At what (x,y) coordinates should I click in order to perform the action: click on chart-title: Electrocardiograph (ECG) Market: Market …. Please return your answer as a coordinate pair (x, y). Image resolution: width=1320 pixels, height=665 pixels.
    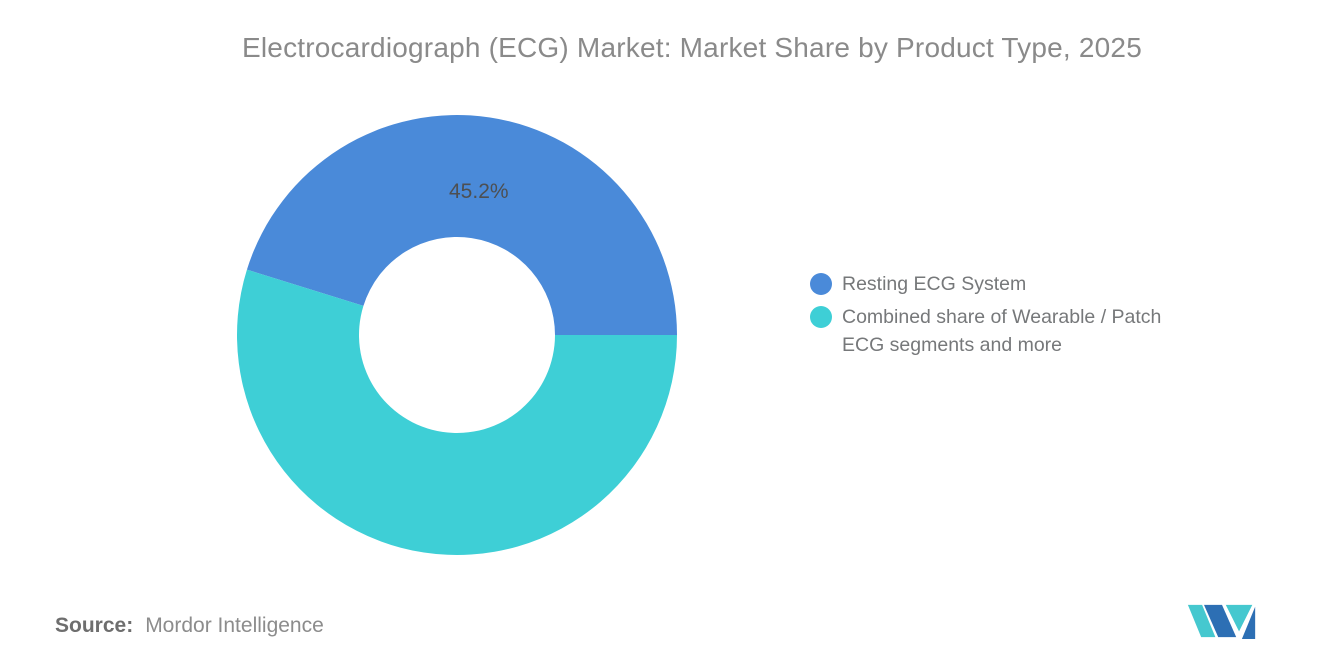
    Looking at the image, I should click on (692, 47).